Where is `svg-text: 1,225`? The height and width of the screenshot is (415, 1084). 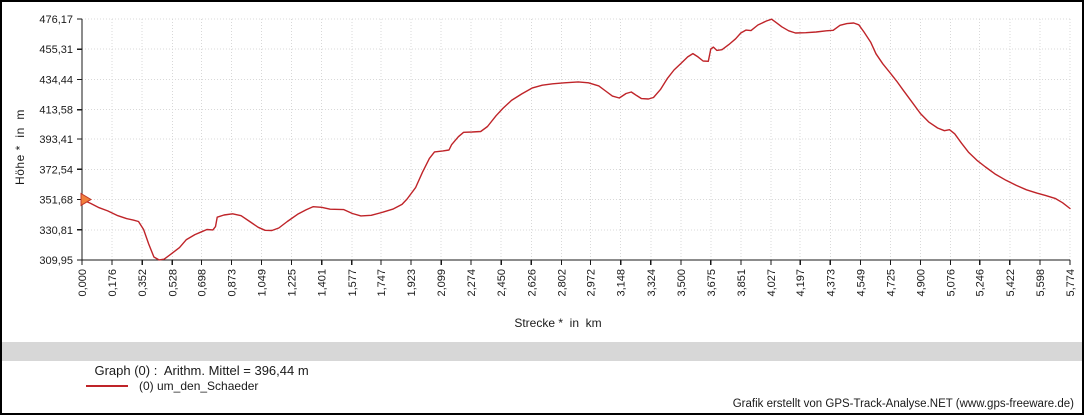
svg-text: 1,225 is located at coordinates (293, 283).